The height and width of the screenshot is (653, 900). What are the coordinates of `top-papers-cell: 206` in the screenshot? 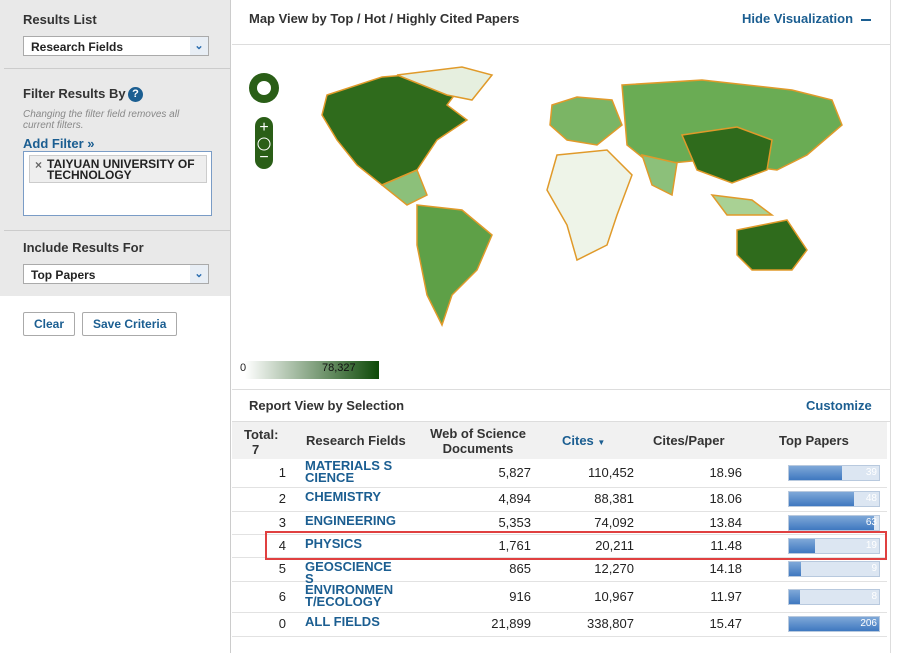 It's located at (834, 624).